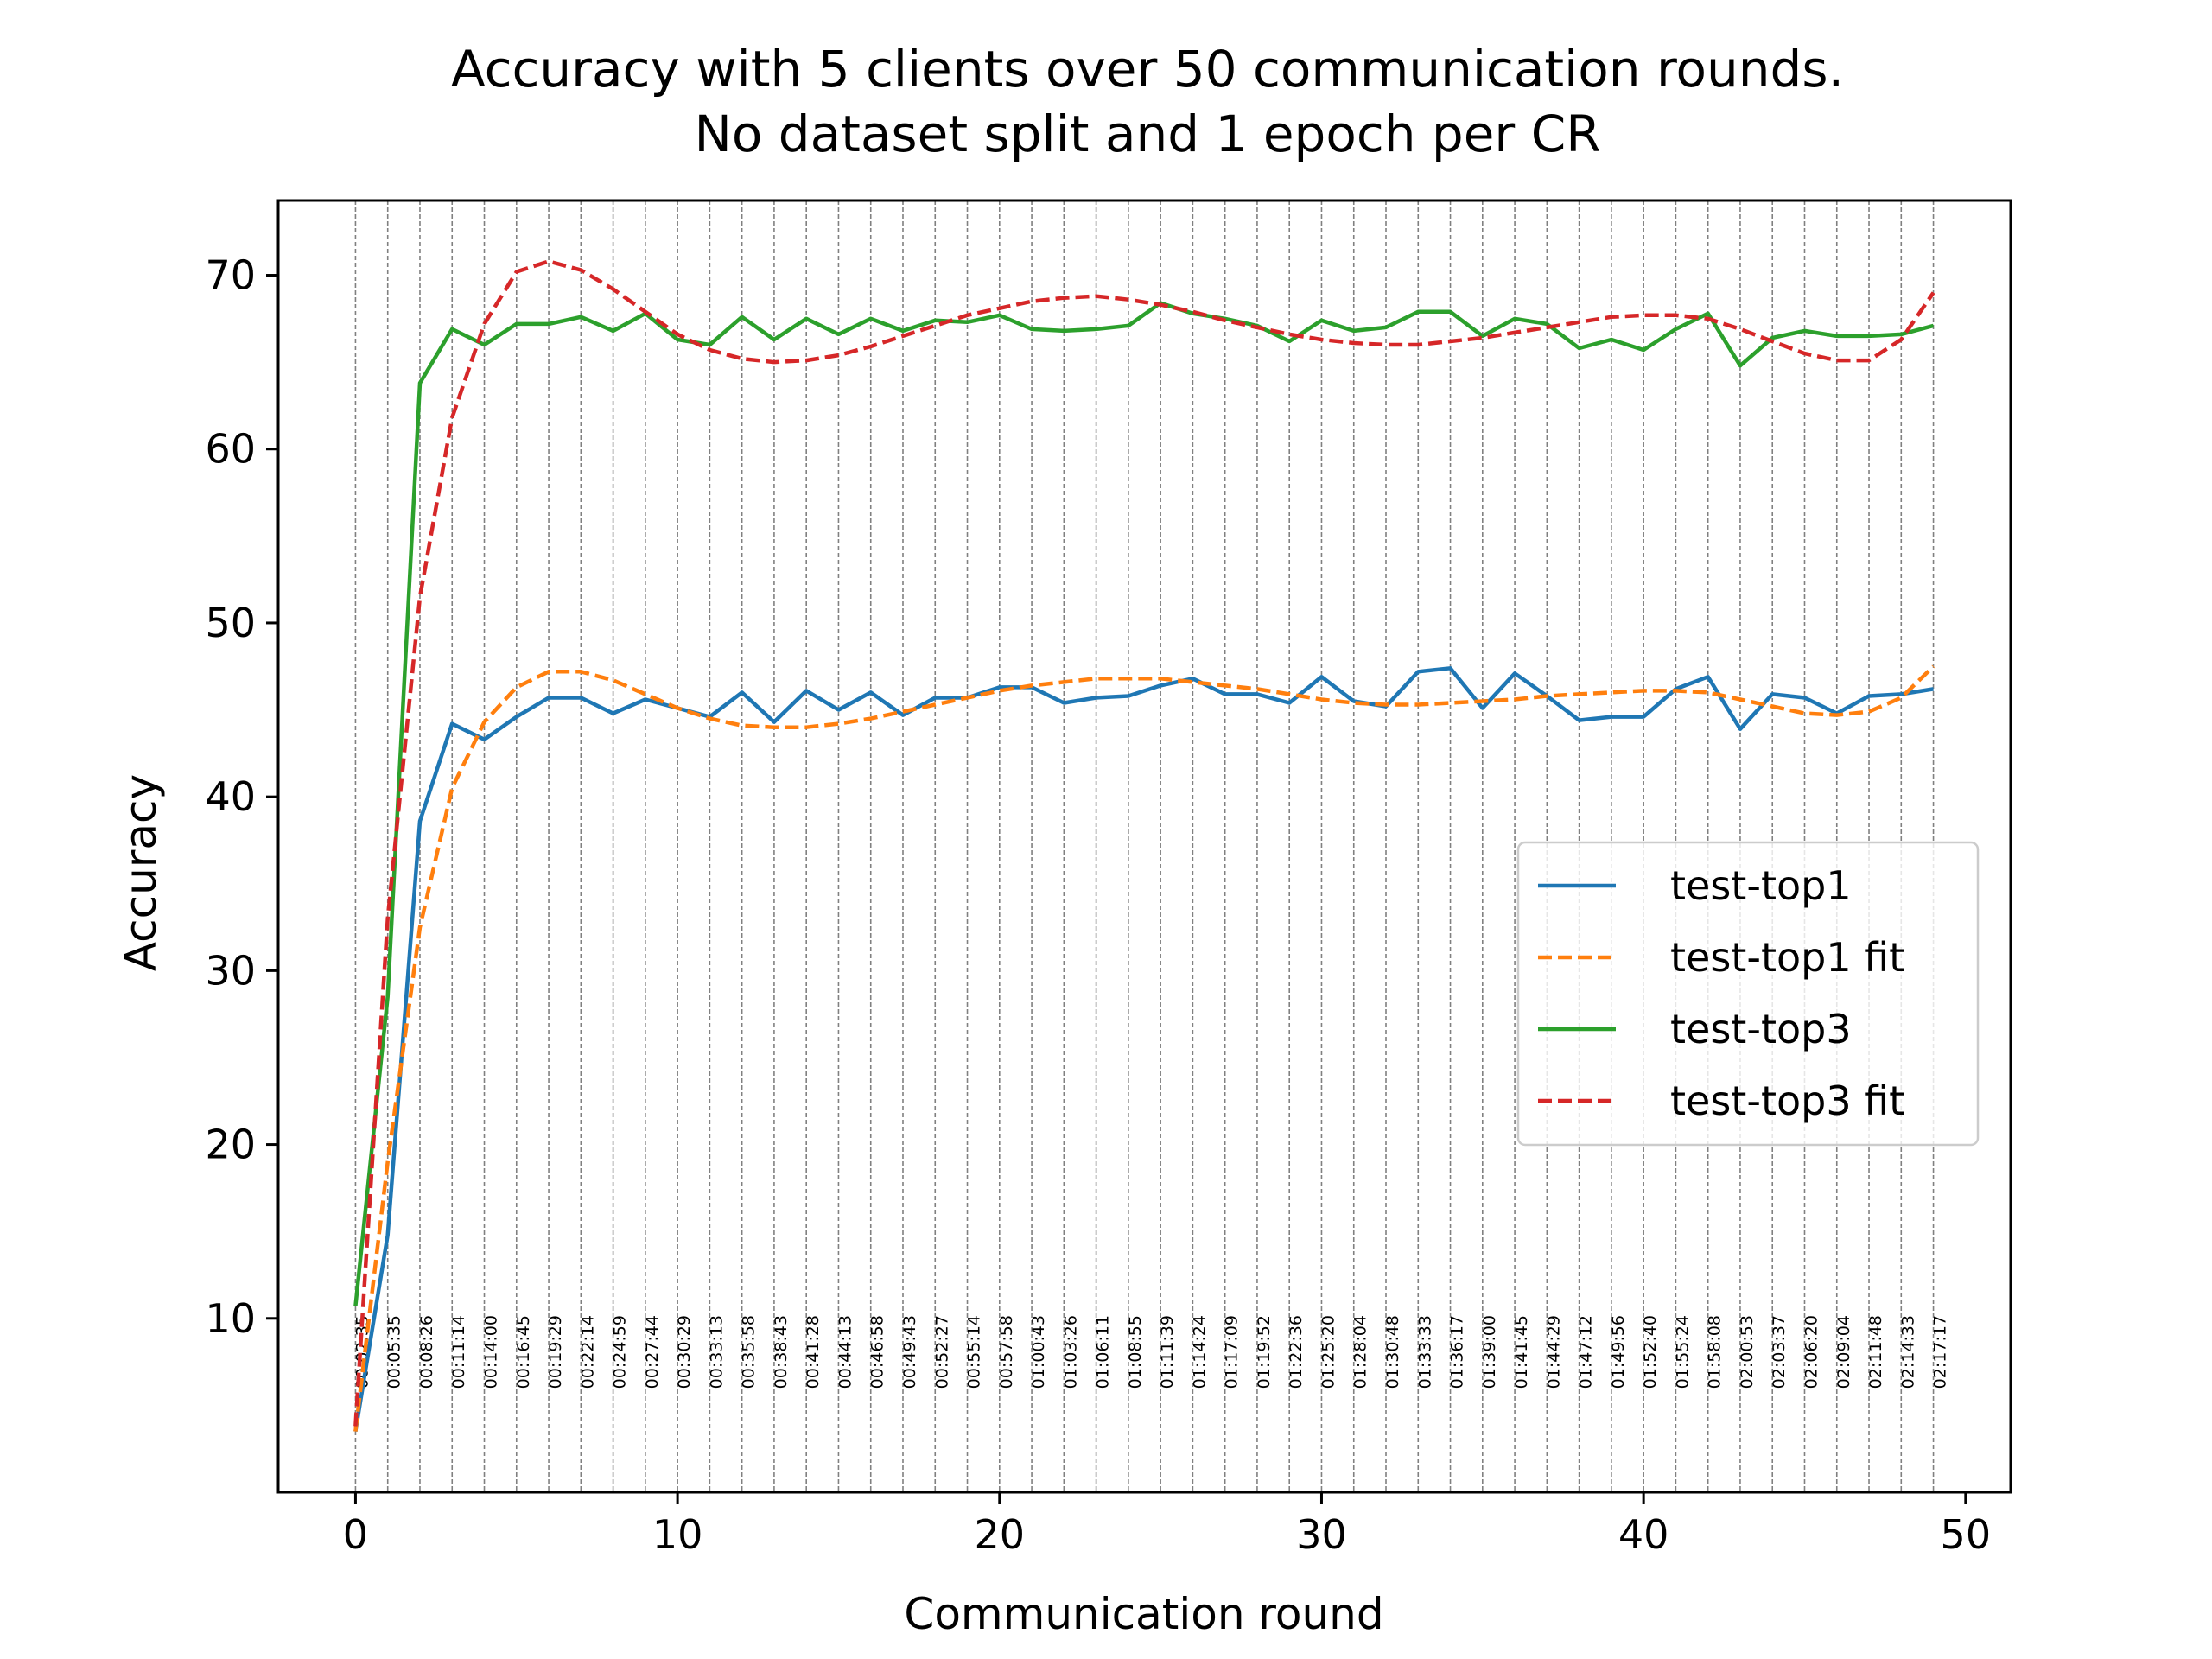 This screenshot has width=2212, height=1659. Describe the element at coordinates (1147, 134) in the screenshot. I see `chart-title-line-2: No dataset split and 1 epoch per CR` at that location.